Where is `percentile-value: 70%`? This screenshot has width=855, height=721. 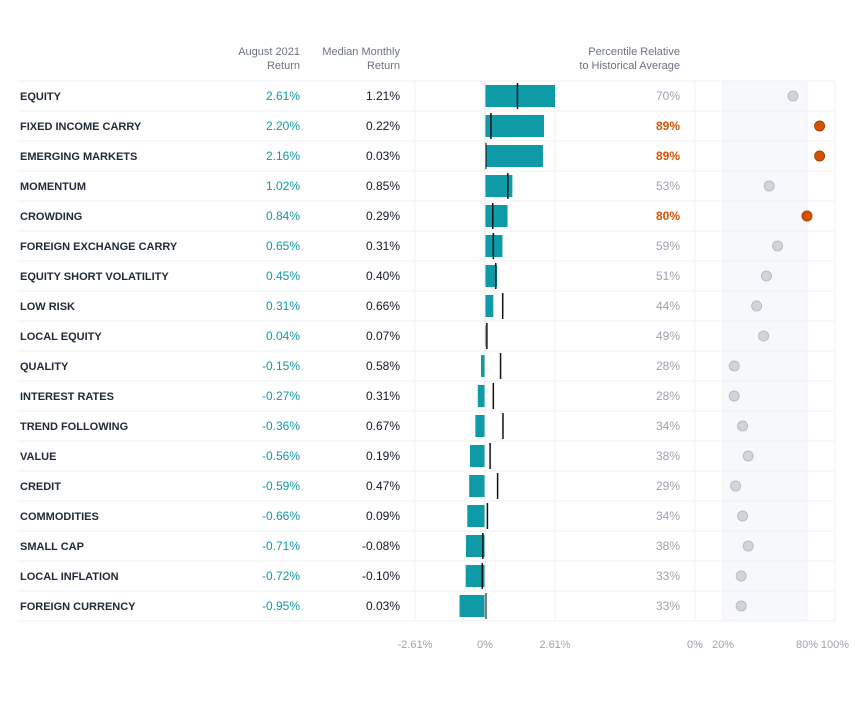 percentile-value: 70% is located at coordinates (668, 96).